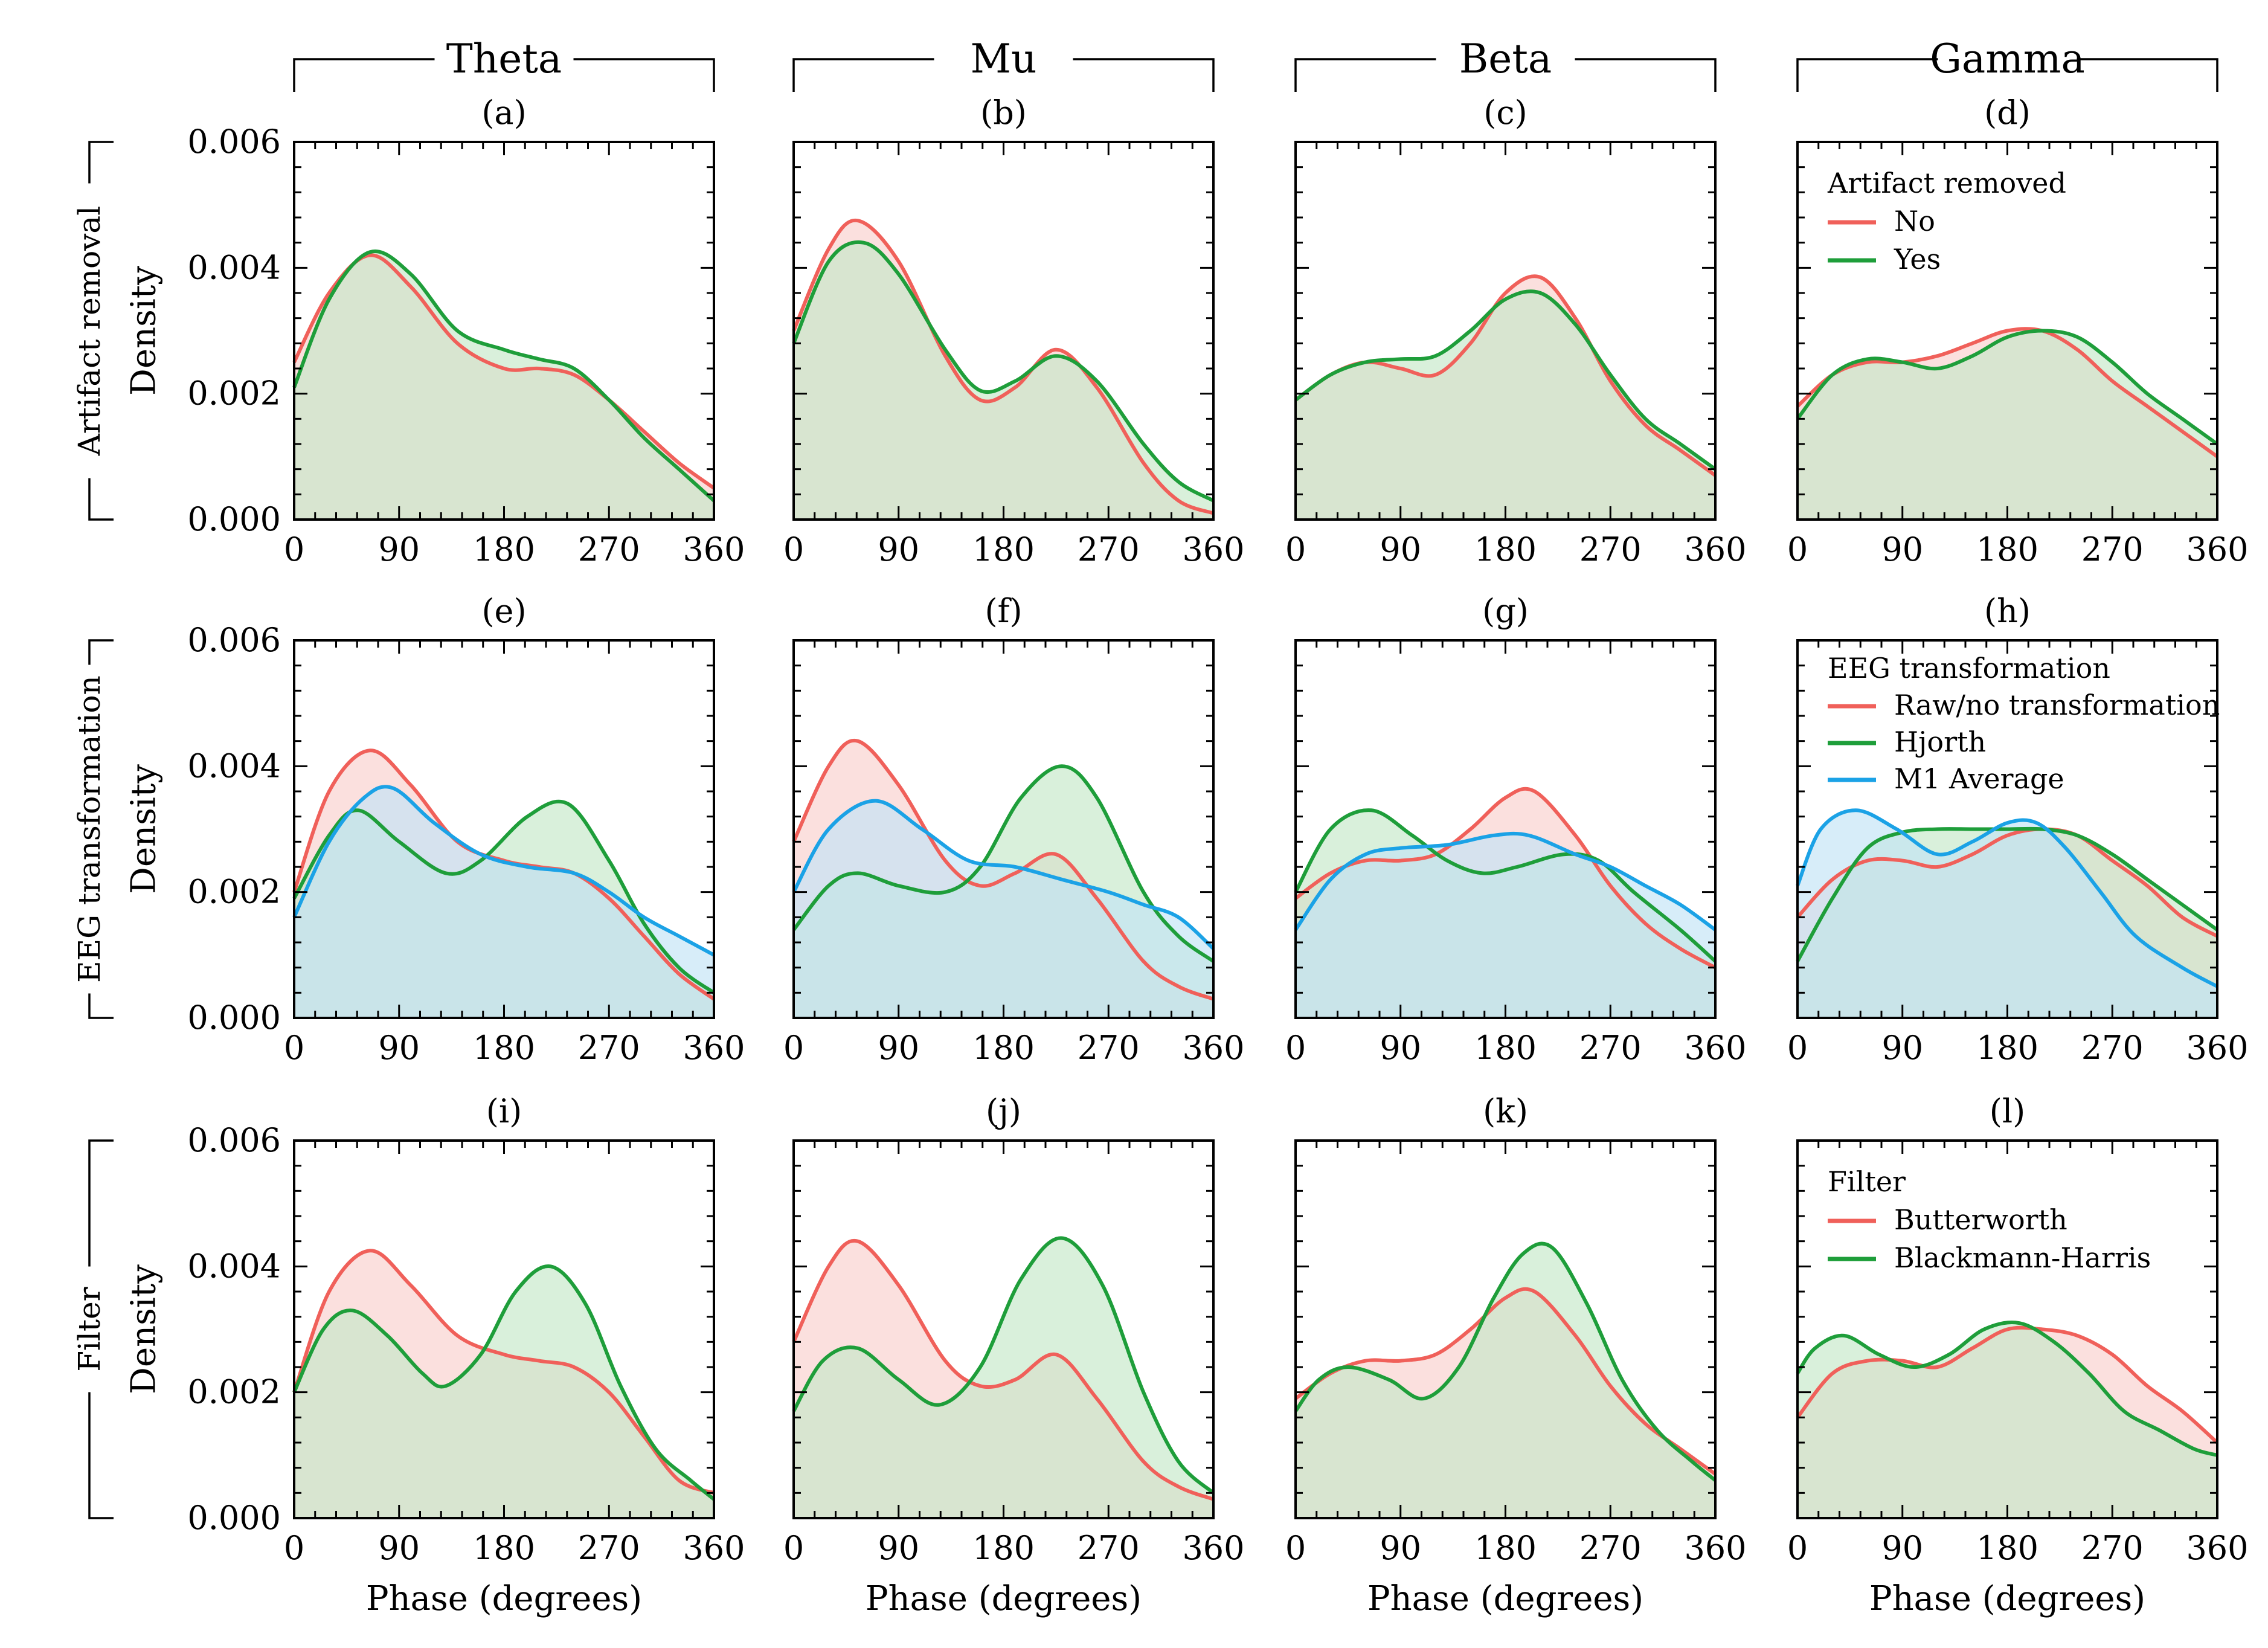 This screenshot has height=1648, width=2268. Describe the element at coordinates (504, 1111) in the screenshot. I see `panel-label: (i)` at that location.